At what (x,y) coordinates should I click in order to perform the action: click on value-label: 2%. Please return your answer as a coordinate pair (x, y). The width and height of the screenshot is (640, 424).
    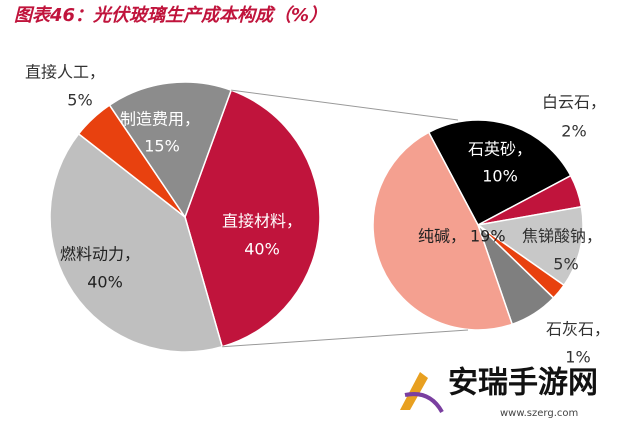
    Looking at the image, I should click on (573, 131).